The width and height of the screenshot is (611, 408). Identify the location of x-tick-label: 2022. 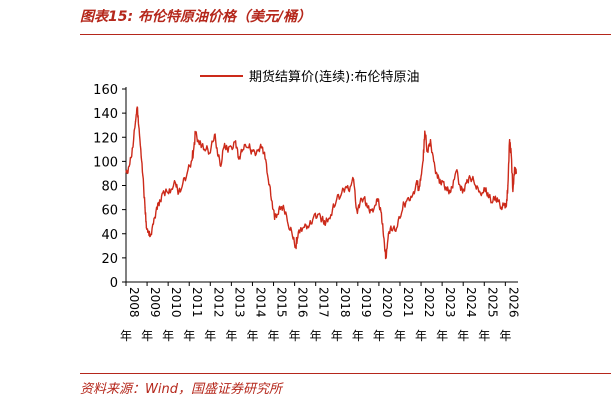
(429, 302).